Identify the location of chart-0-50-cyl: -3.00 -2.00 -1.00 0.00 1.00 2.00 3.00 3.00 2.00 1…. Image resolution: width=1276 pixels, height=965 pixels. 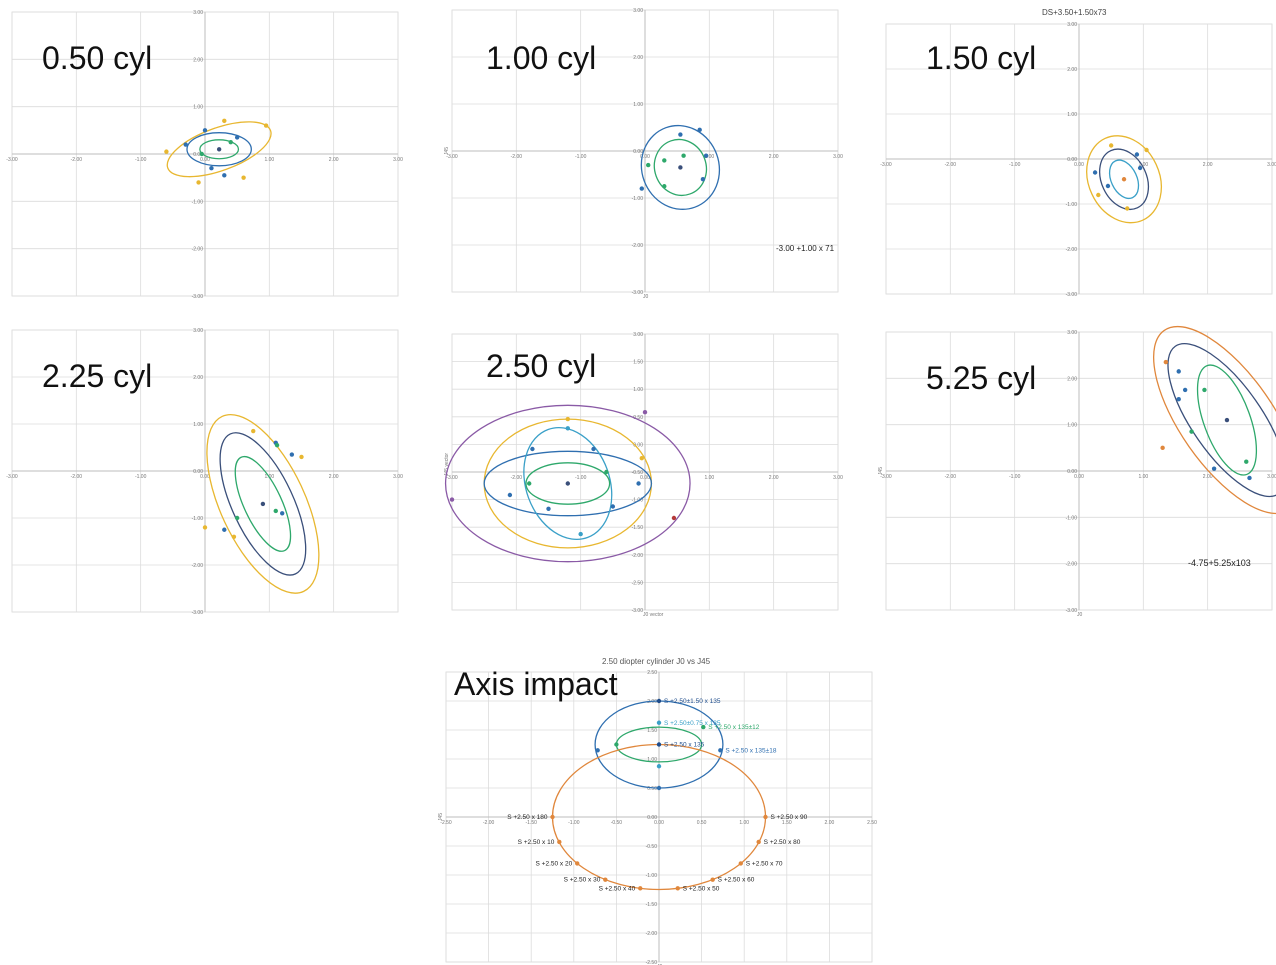
(204, 155).